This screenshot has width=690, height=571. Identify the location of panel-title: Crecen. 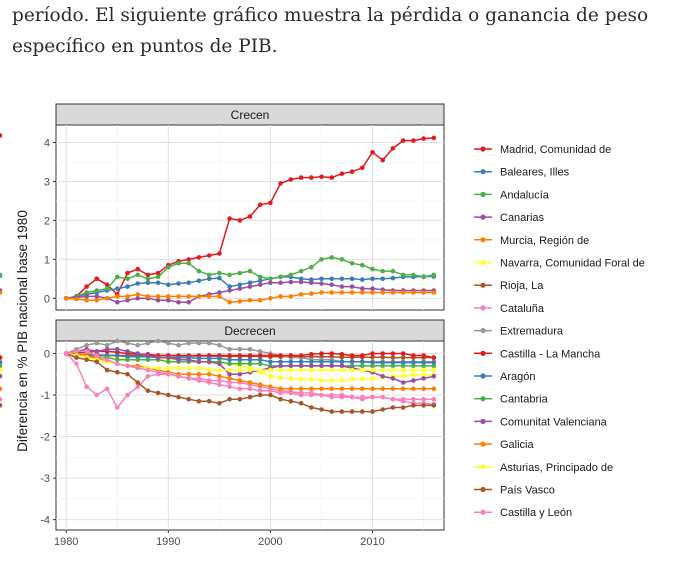
(250, 115).